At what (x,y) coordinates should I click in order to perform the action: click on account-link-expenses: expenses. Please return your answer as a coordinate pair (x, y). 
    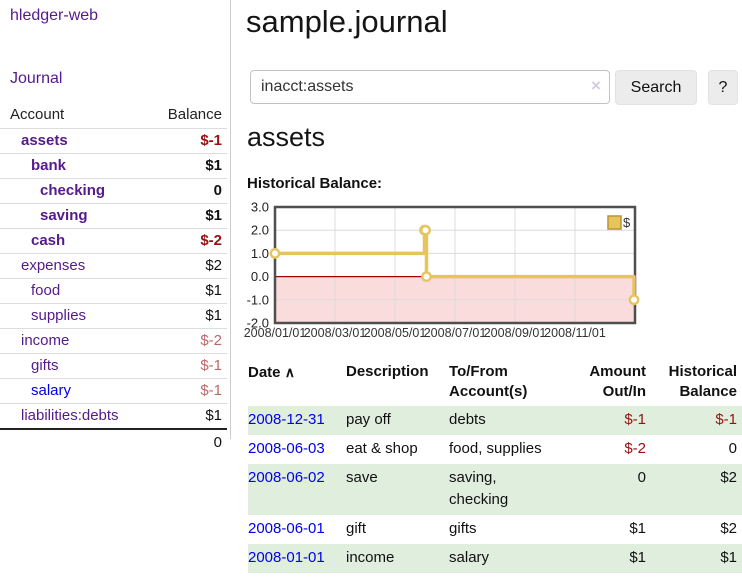
    Looking at the image, I should click on (53, 265).